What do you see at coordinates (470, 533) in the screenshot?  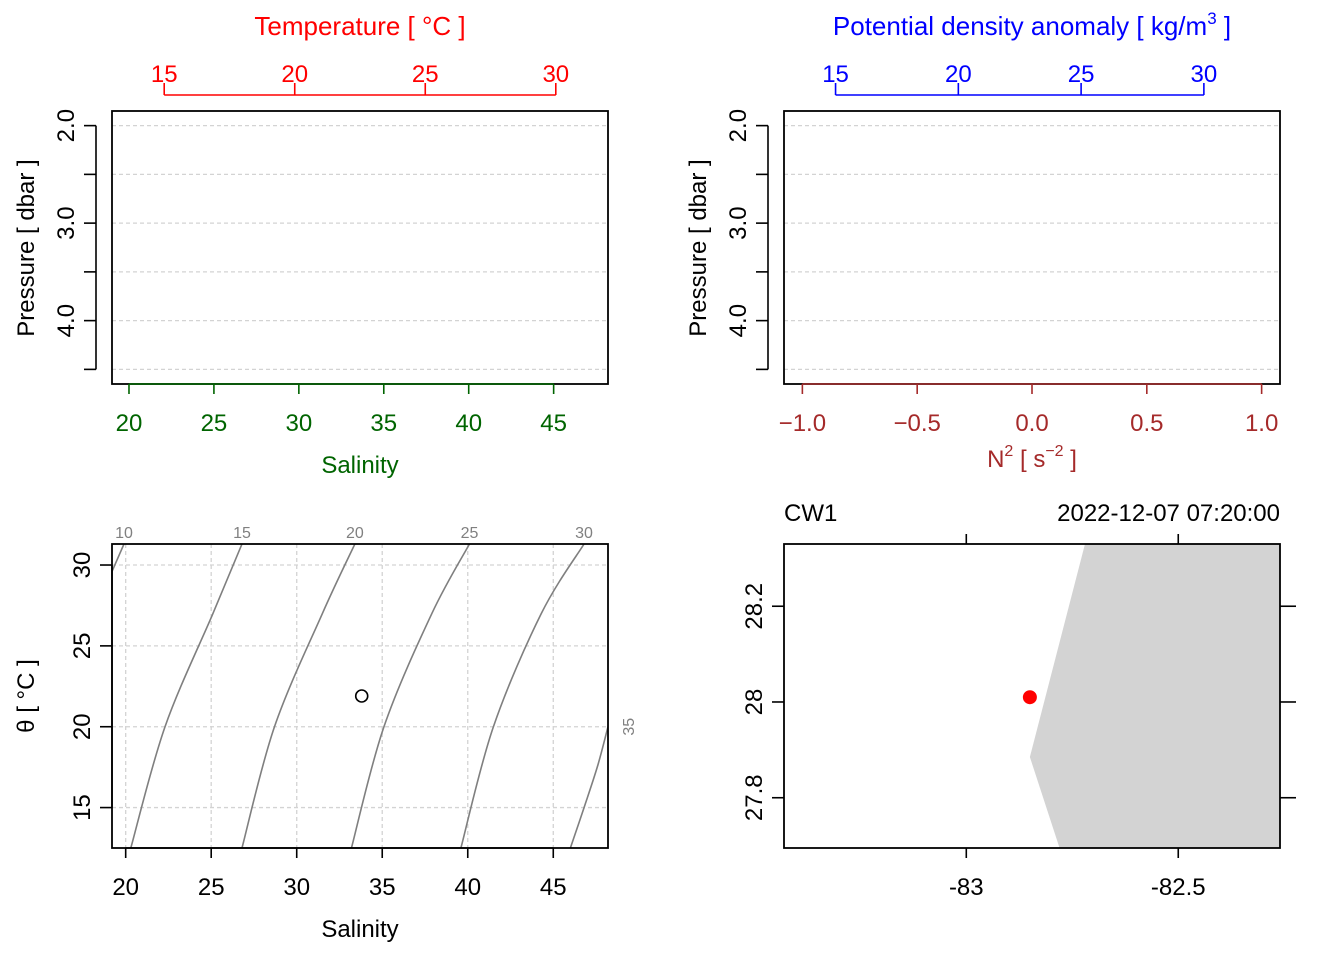 I see `density-contour-label-25: 25` at bounding box center [470, 533].